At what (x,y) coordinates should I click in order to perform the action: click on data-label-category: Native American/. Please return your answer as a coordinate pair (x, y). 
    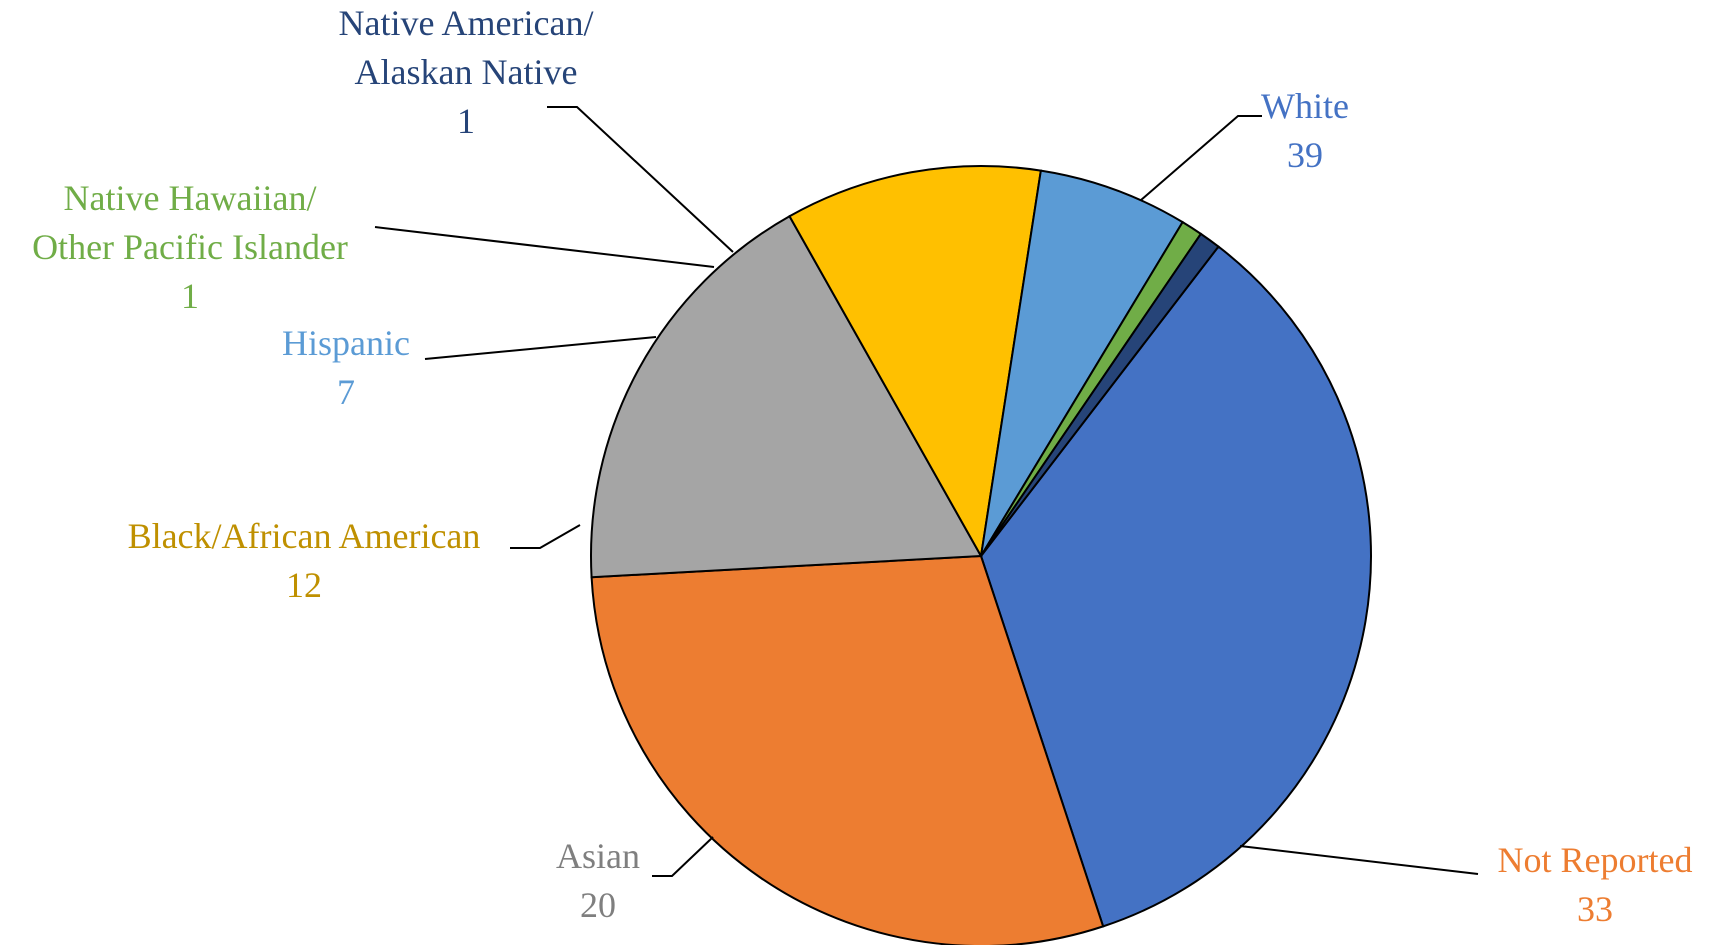
    Looking at the image, I should click on (466, 23).